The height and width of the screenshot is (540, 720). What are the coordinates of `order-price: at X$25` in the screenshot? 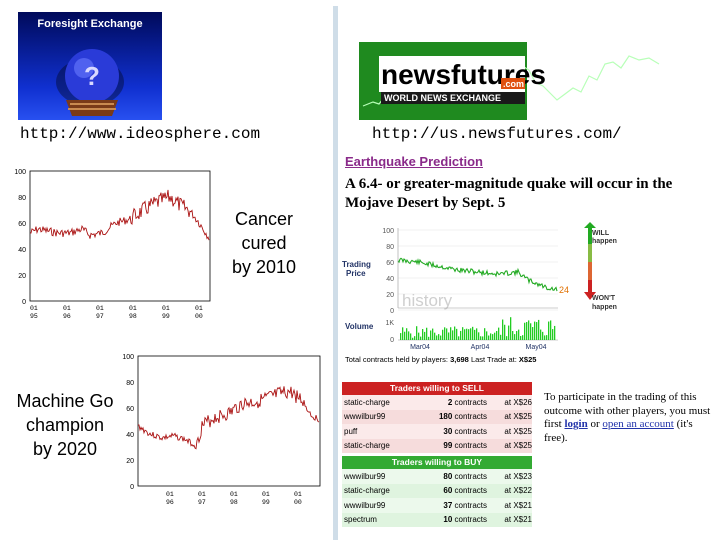 It's located at (518, 446).